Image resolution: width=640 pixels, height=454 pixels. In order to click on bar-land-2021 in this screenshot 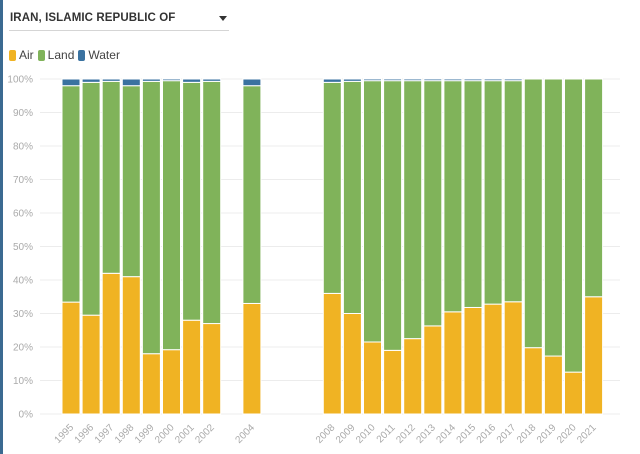, I will do `click(594, 188)`.